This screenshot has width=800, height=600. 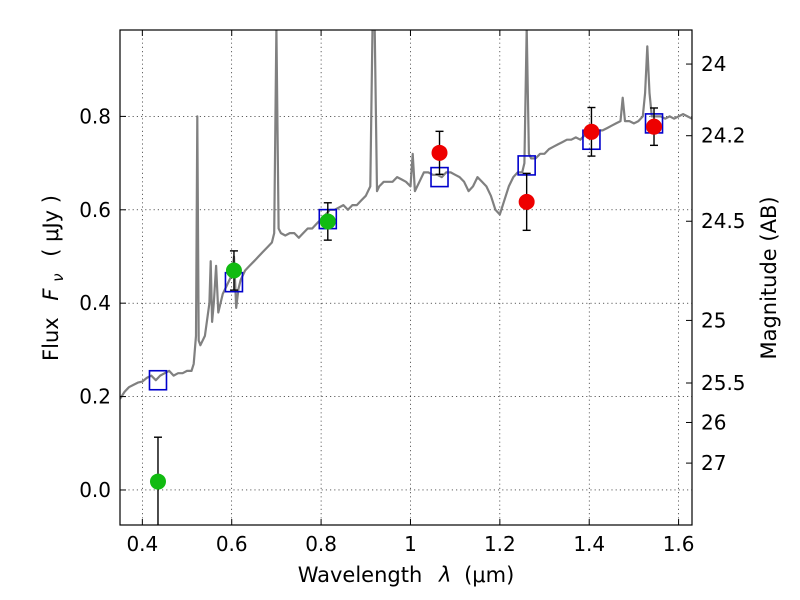 I want to click on x-axis-label: Wavelength λ (μm), so click(x=406, y=575).